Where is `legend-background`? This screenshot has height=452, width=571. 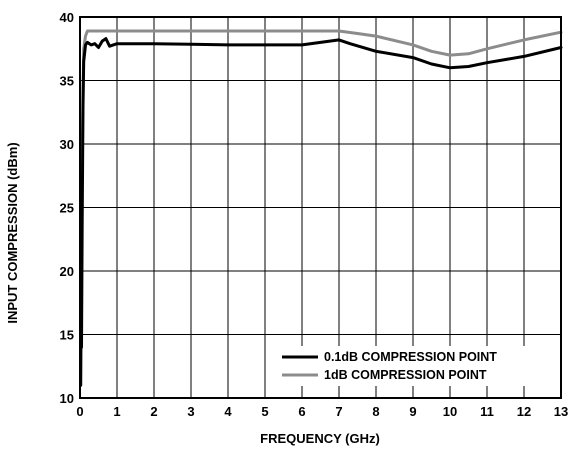
legend-background is located at coordinates (417, 366).